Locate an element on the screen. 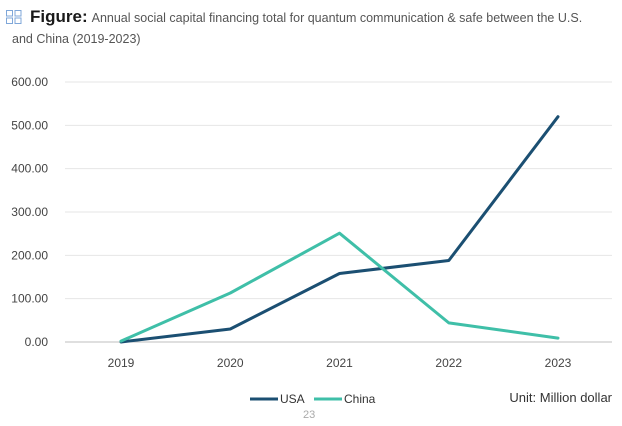 This screenshot has width=622, height=426. x-tick-label: 2019 is located at coordinates (121, 363).